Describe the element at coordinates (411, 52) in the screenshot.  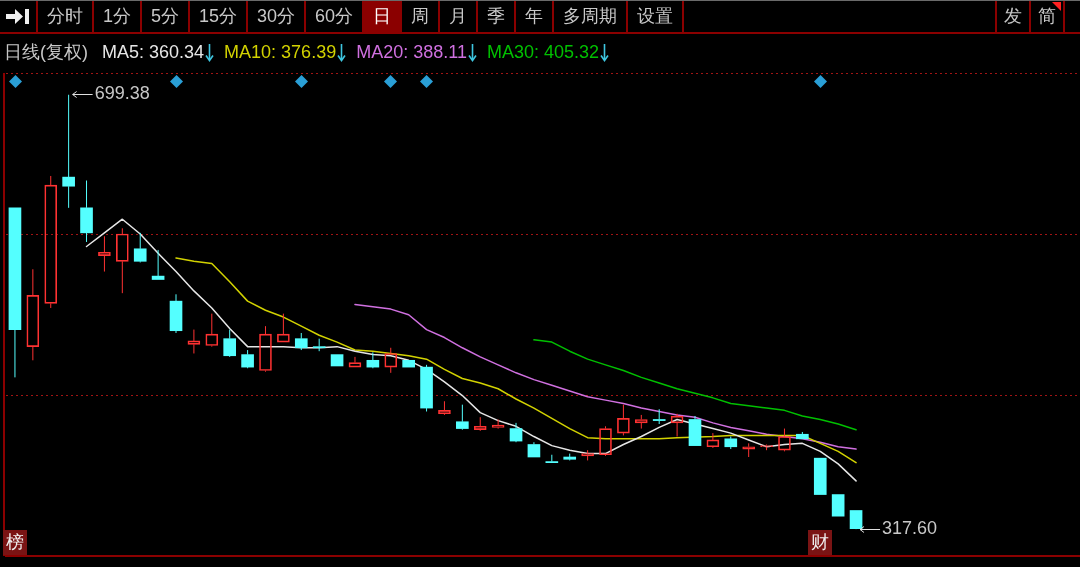
I see `text: MA20: 388.11` at that location.